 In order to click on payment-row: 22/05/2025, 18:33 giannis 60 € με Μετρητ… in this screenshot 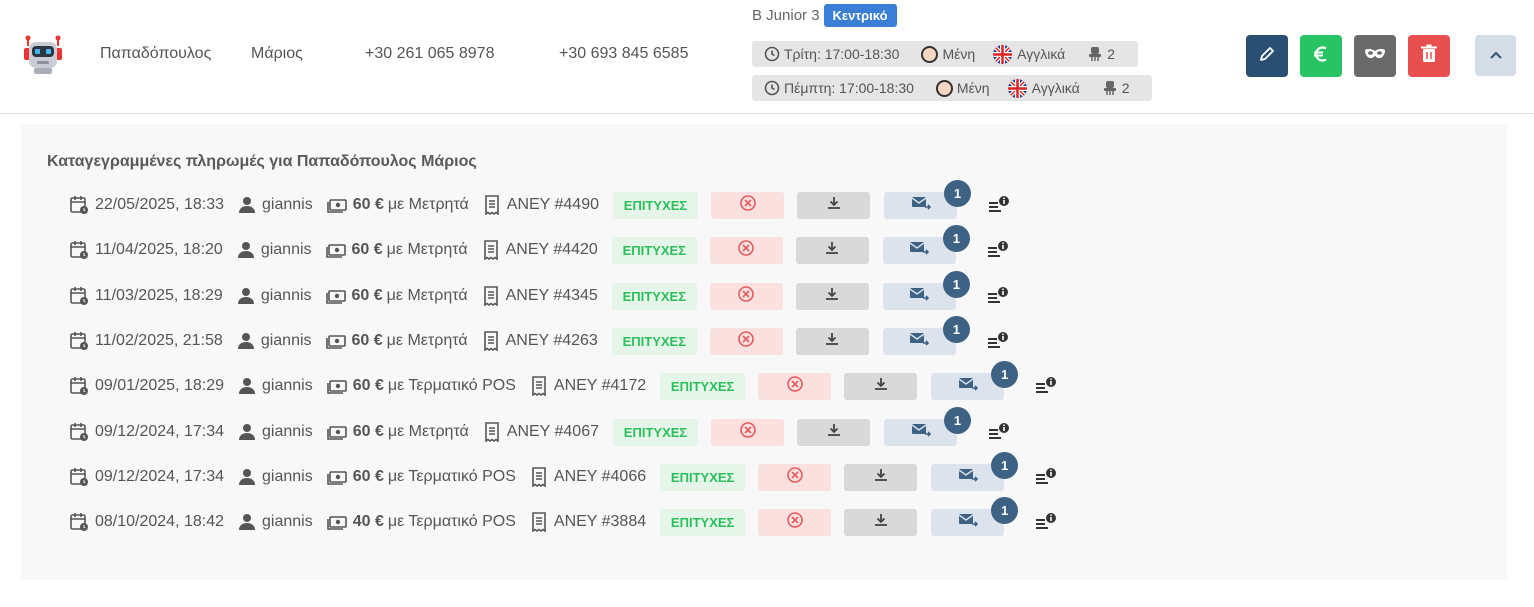, I will do `click(539, 199)`.